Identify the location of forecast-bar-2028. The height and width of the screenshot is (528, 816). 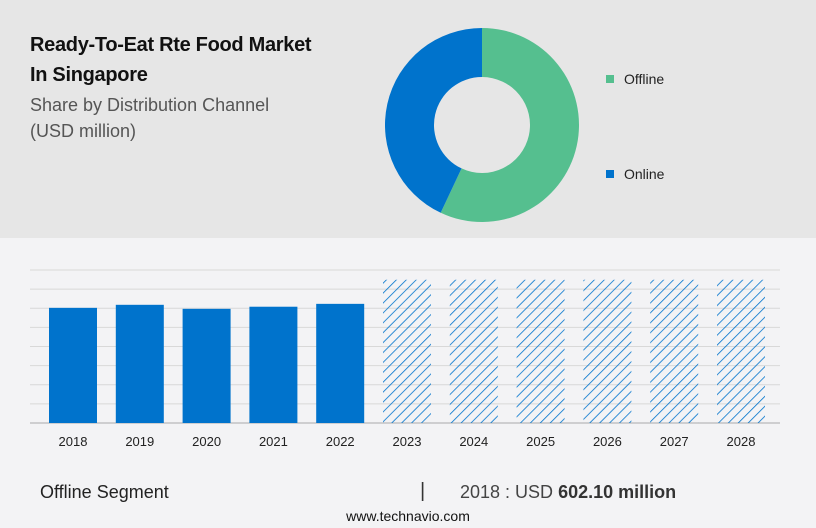
(741, 351).